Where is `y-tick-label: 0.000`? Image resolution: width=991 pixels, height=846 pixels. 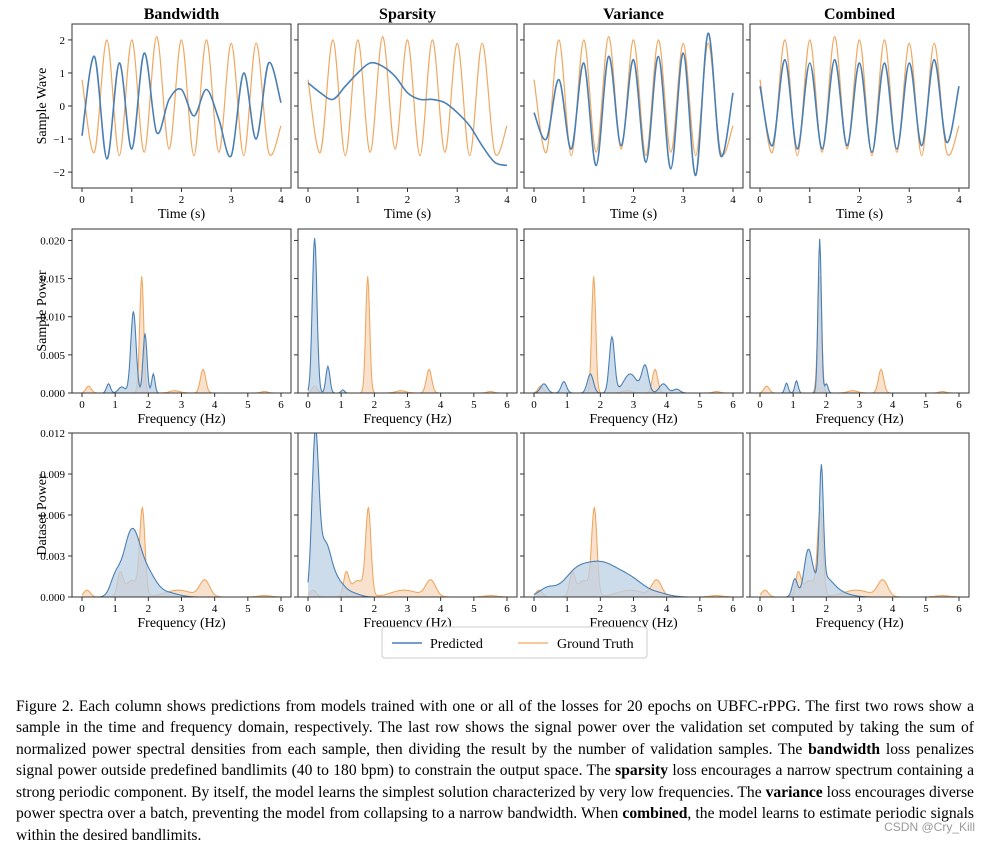 y-tick-label: 0.000 is located at coordinates (52, 598).